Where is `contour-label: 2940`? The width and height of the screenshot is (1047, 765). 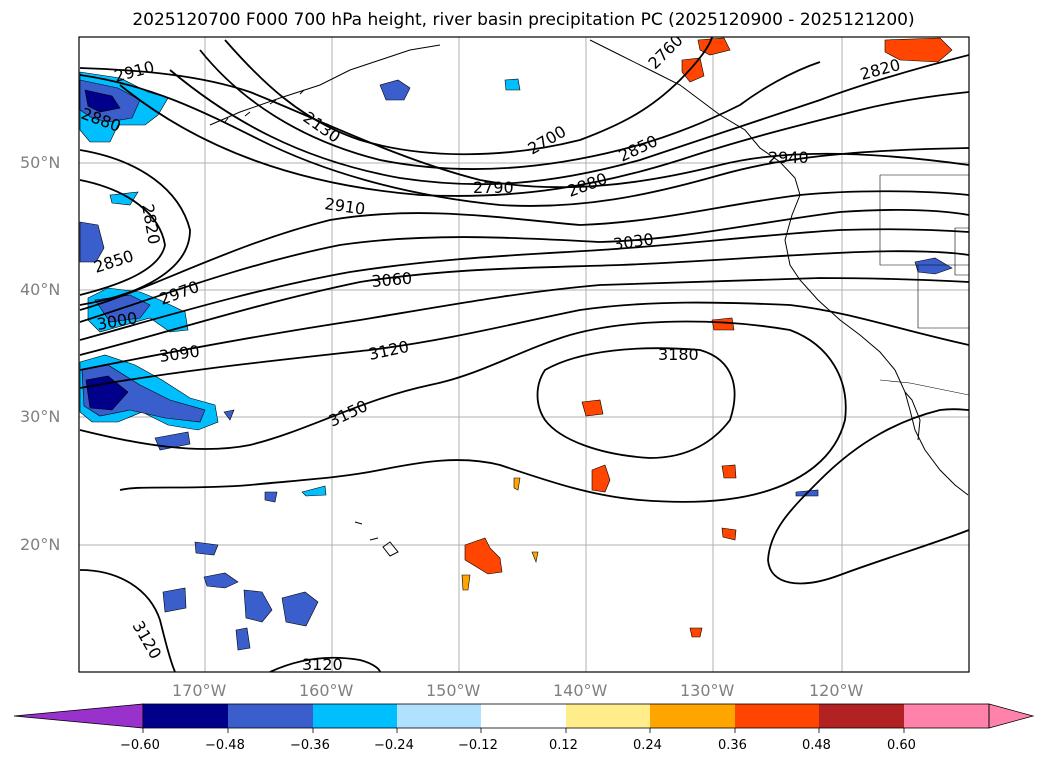 contour-label: 2940 is located at coordinates (788, 157).